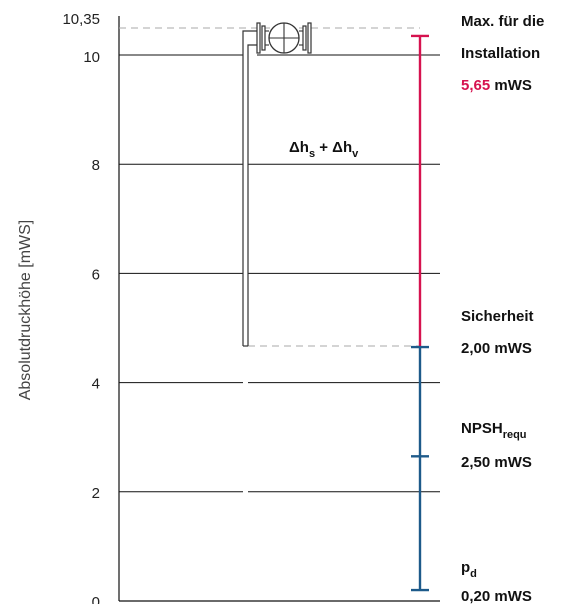 This screenshot has height=604, width=587. What do you see at coordinates (497, 316) in the screenshot?
I see `safety-label: Sicherheit` at bounding box center [497, 316].